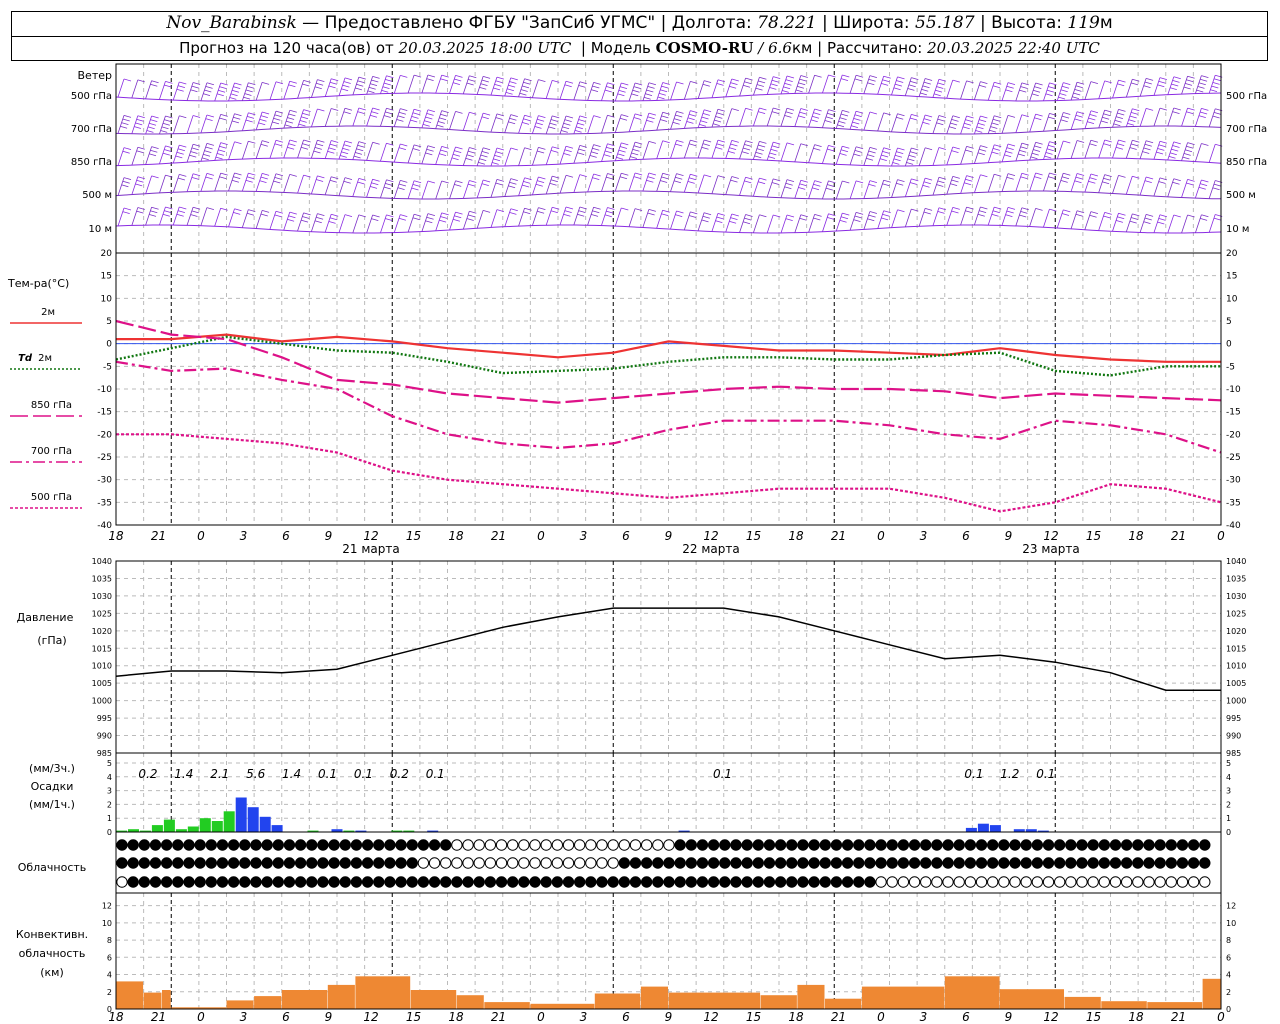 The image size is (1280, 1024). Describe the element at coordinates (102, 578) in the screenshot. I see `pressure-tick-label-left: 1035` at that location.